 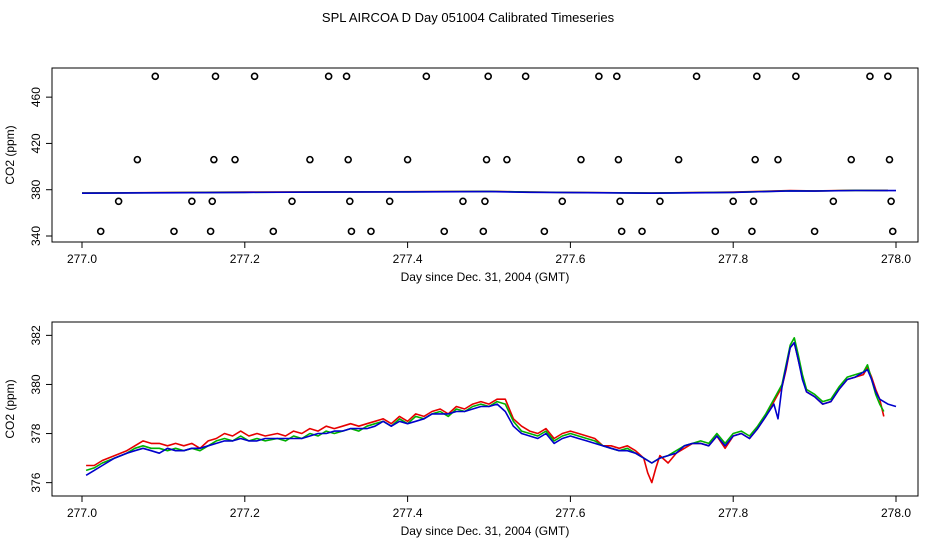 I want to click on bottom-y-tick-label: 380, so click(x=36, y=384).